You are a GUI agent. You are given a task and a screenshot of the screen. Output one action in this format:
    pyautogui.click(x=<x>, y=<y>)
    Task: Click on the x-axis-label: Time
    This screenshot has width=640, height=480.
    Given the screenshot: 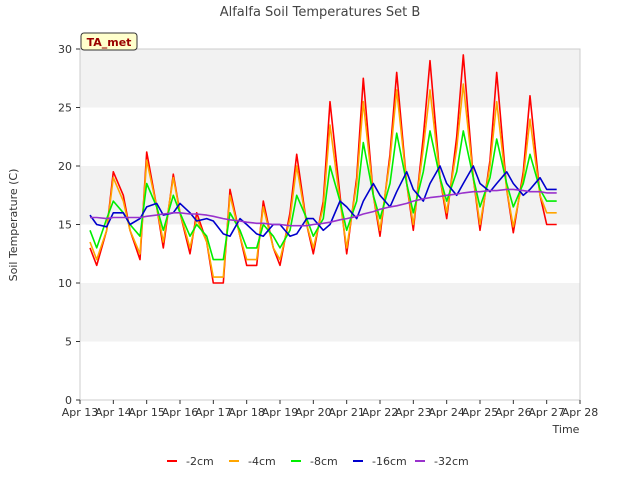 What is the action you would take?
    pyautogui.click(x=566, y=429)
    